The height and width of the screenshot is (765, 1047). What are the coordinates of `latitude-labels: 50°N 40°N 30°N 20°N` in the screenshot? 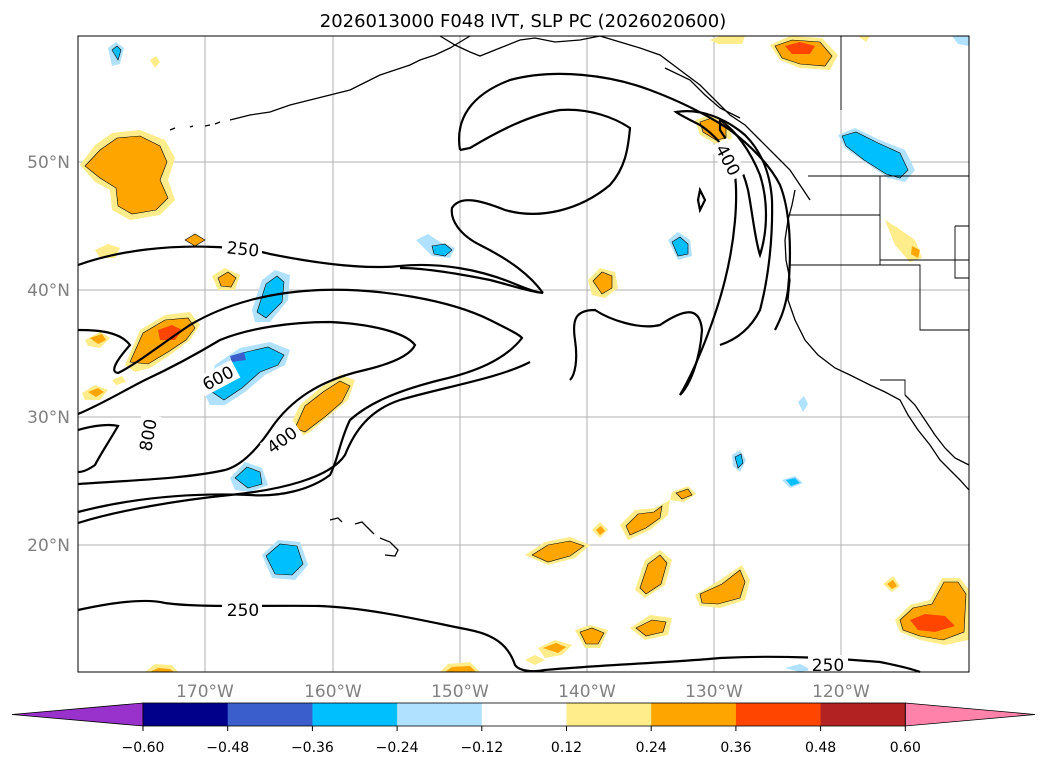 It's located at (48, 354).